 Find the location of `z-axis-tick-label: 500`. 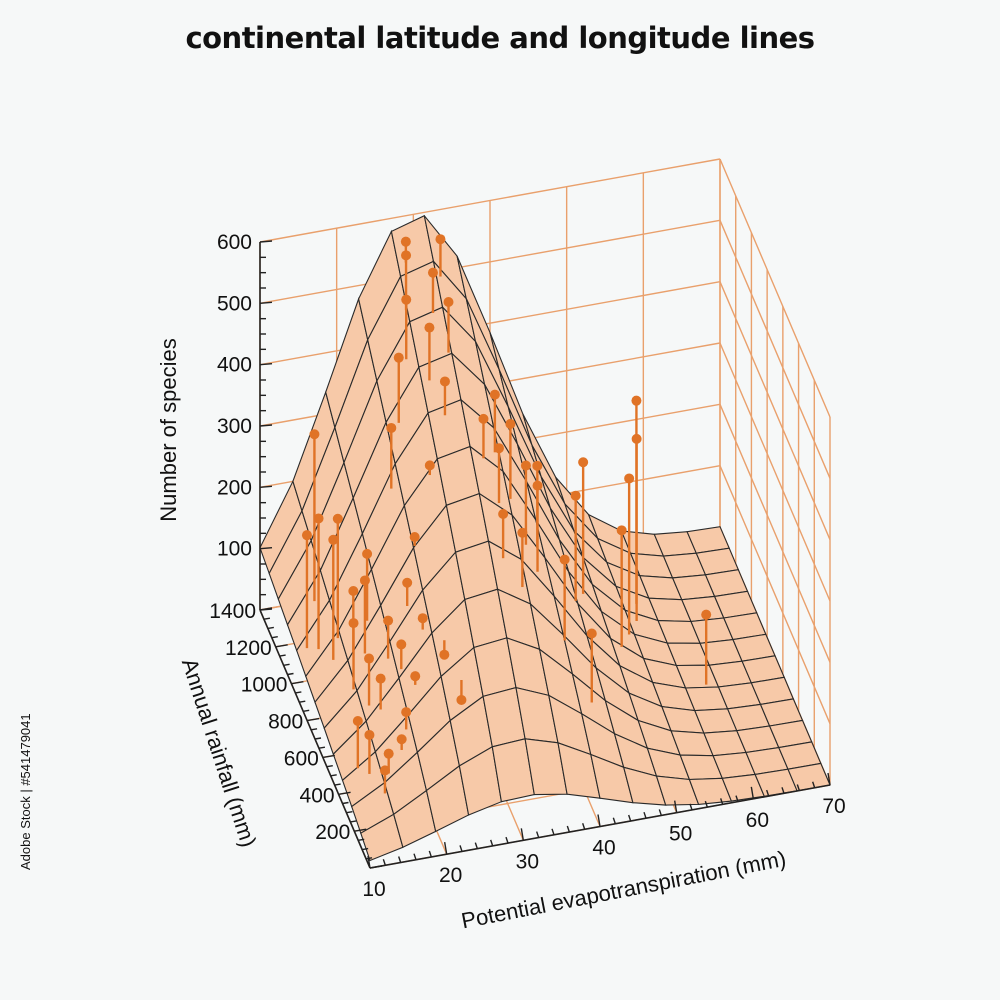

z-axis-tick-label: 500 is located at coordinates (234, 303).